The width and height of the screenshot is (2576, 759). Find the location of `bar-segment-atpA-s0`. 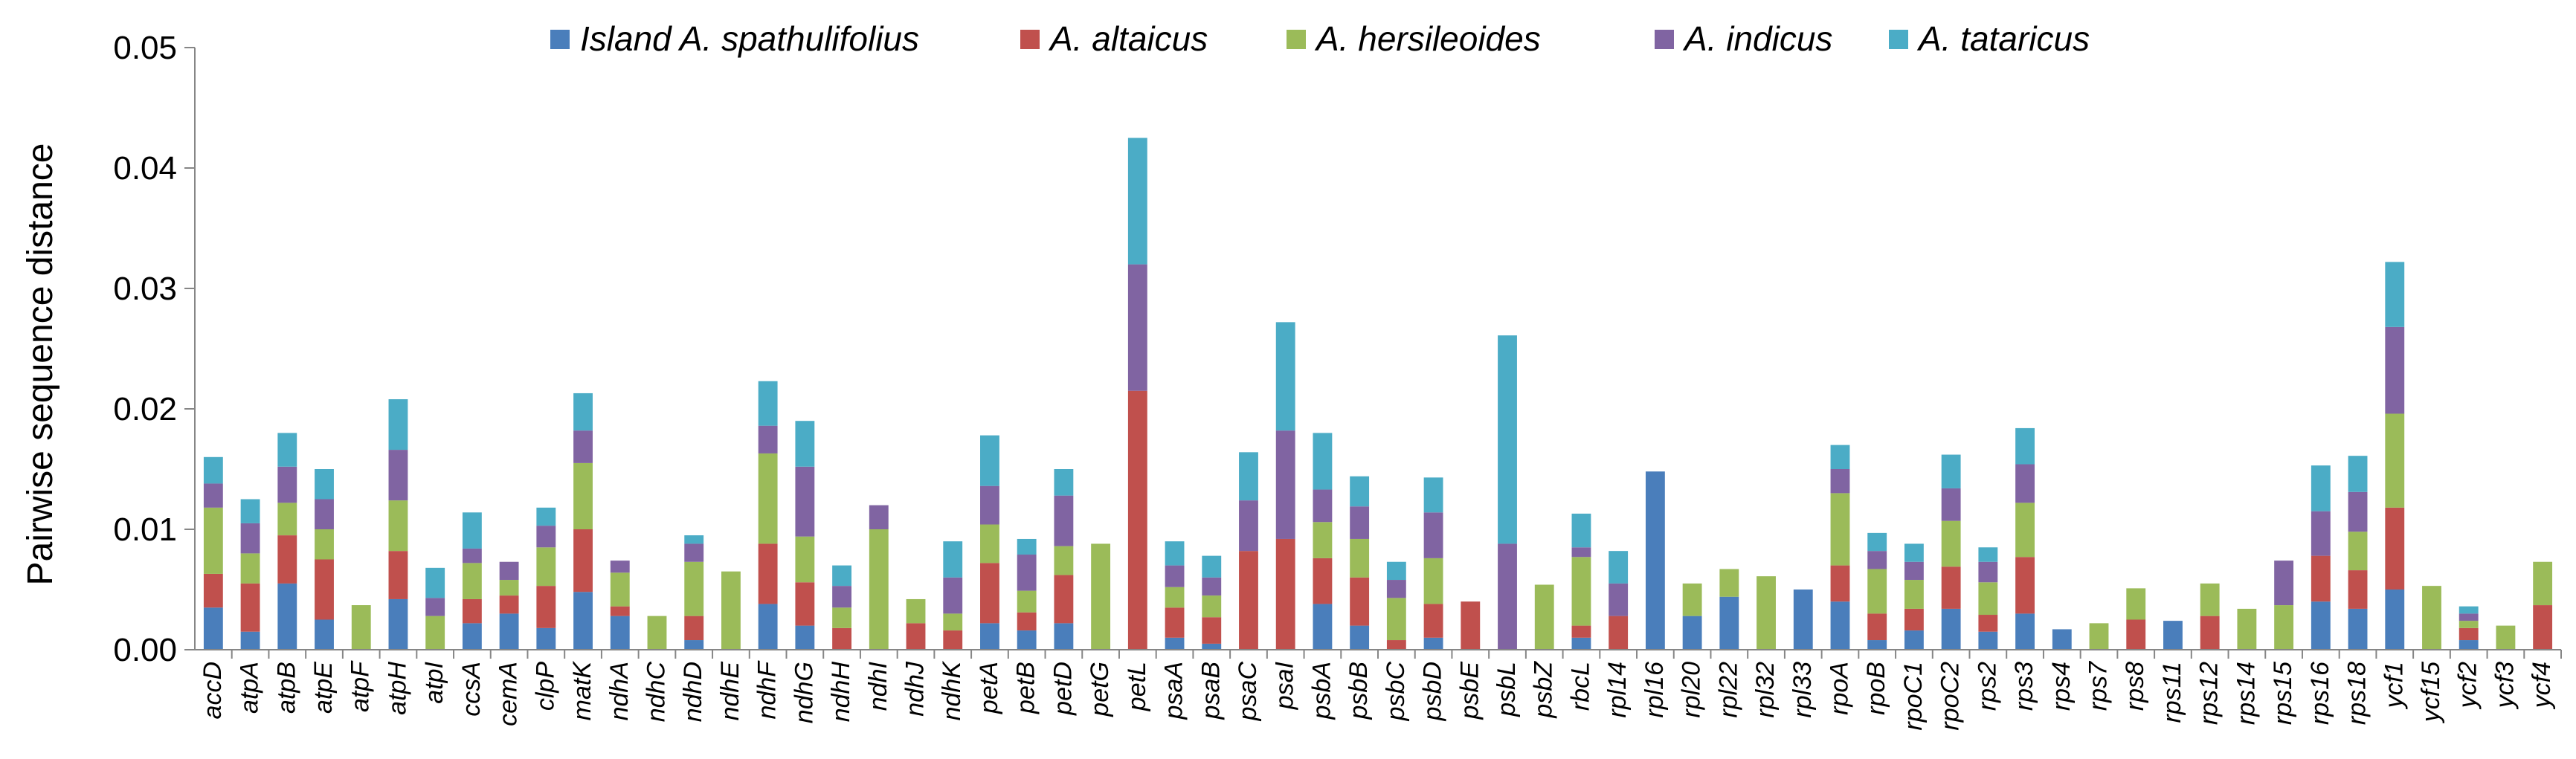

bar-segment-atpA-s0 is located at coordinates (250, 640).